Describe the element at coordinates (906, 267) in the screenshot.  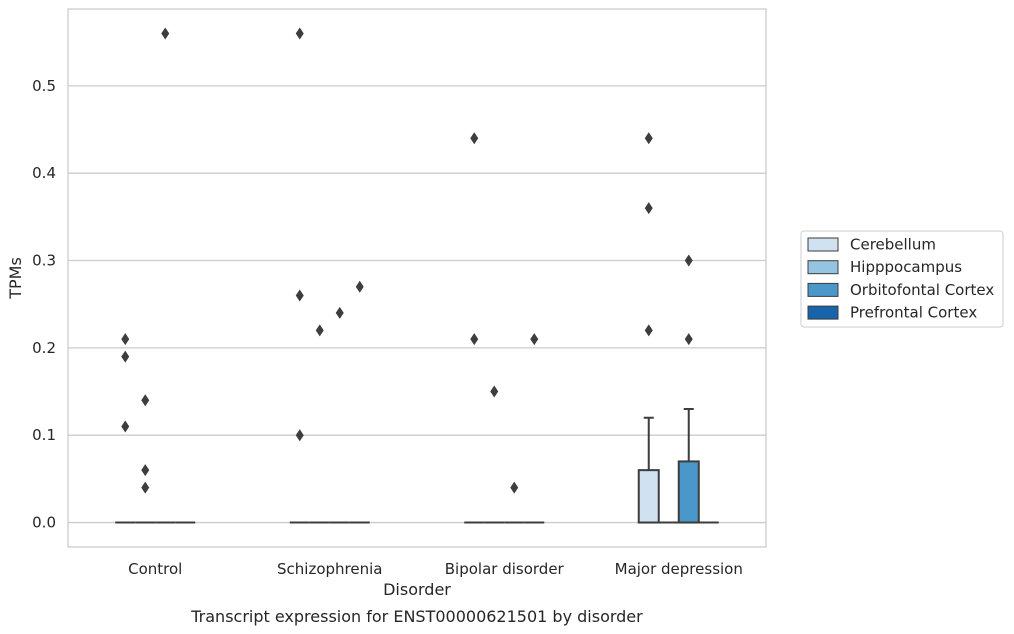
I see `legend-label: Hipppocampus` at that location.